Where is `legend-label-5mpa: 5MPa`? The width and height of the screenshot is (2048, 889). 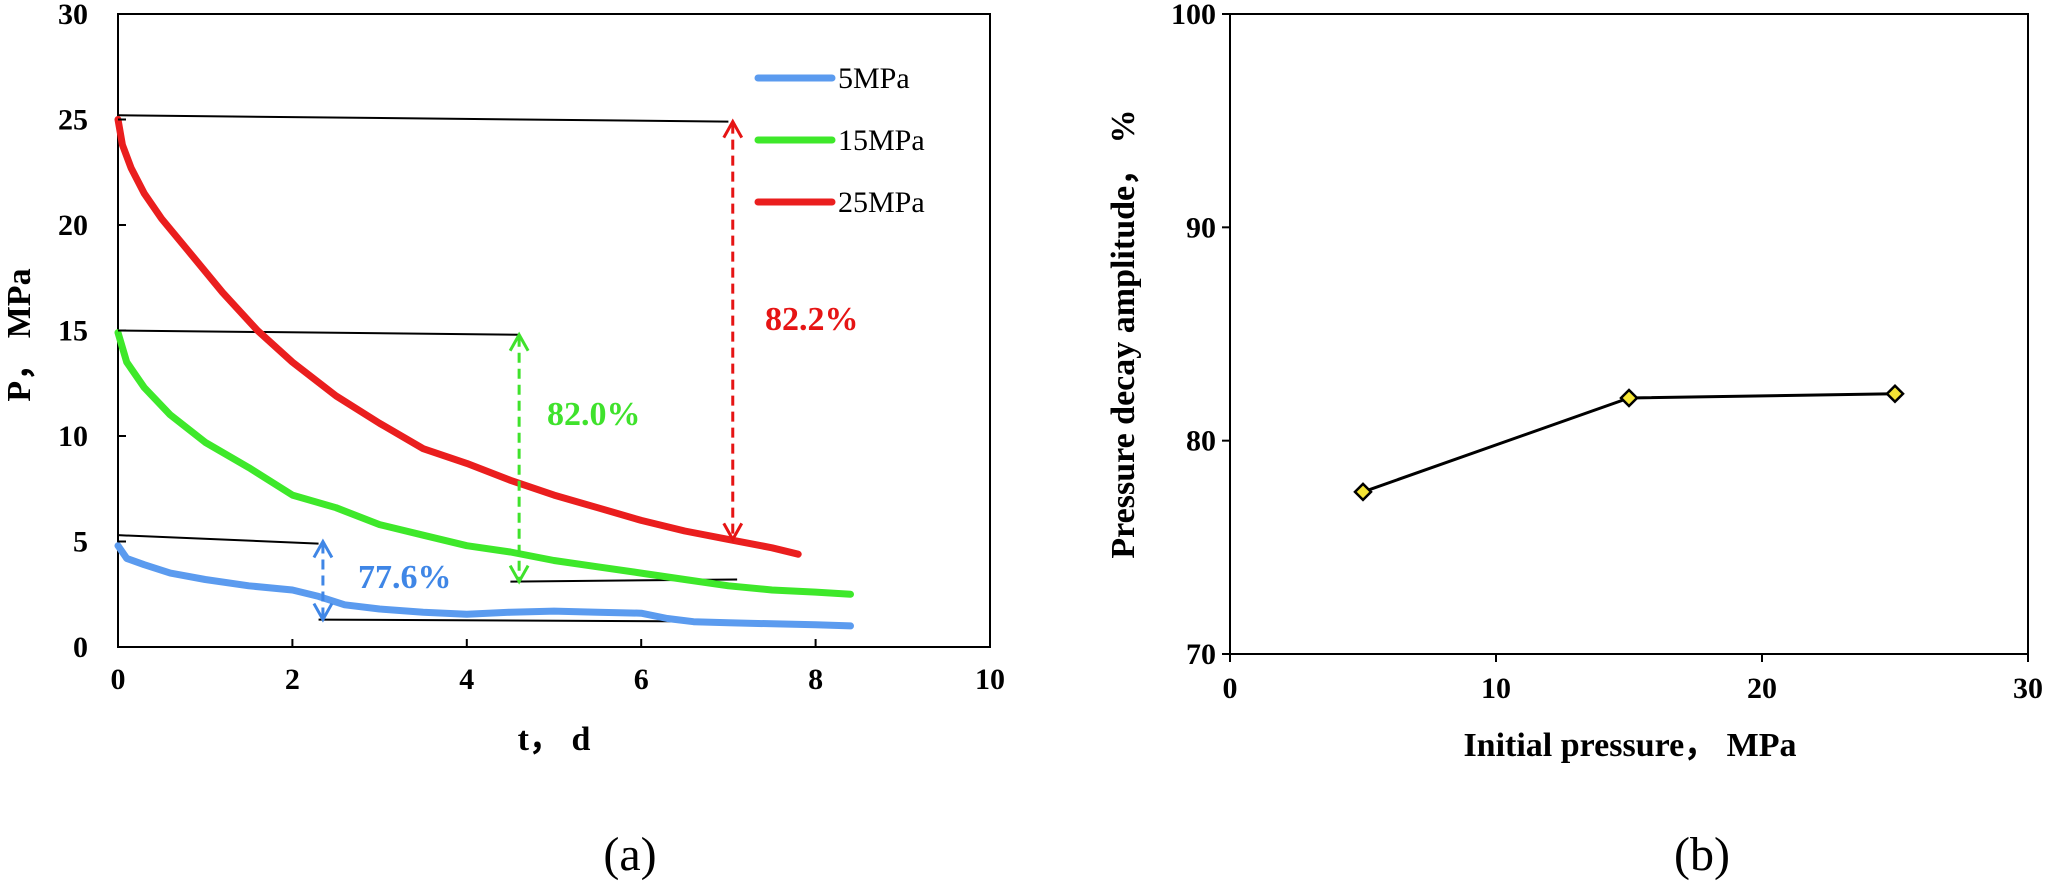
legend-label-5mpa: 5MPa is located at coordinates (874, 78).